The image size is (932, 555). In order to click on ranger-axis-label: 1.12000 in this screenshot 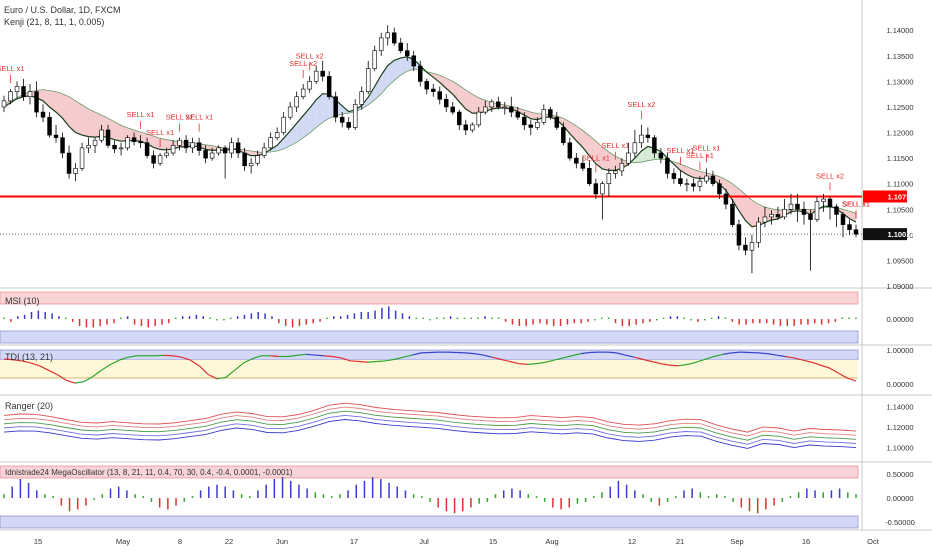, I will do `click(899, 427)`.